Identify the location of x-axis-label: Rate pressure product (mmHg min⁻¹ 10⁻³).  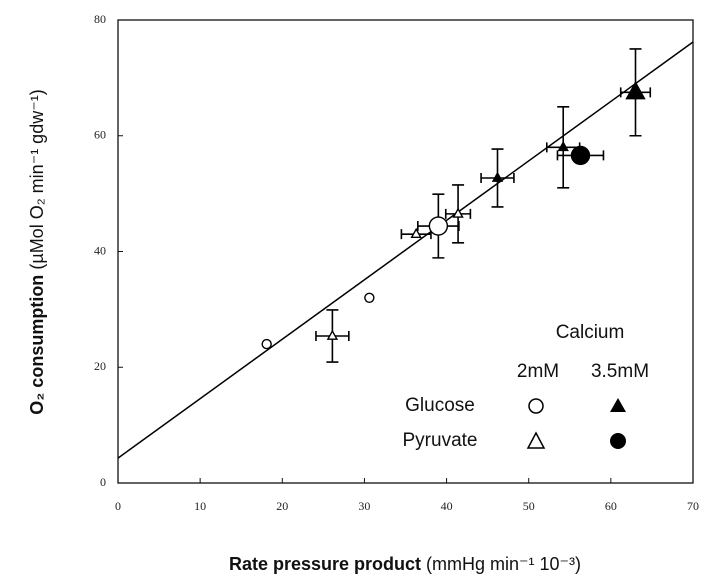
(405, 564).